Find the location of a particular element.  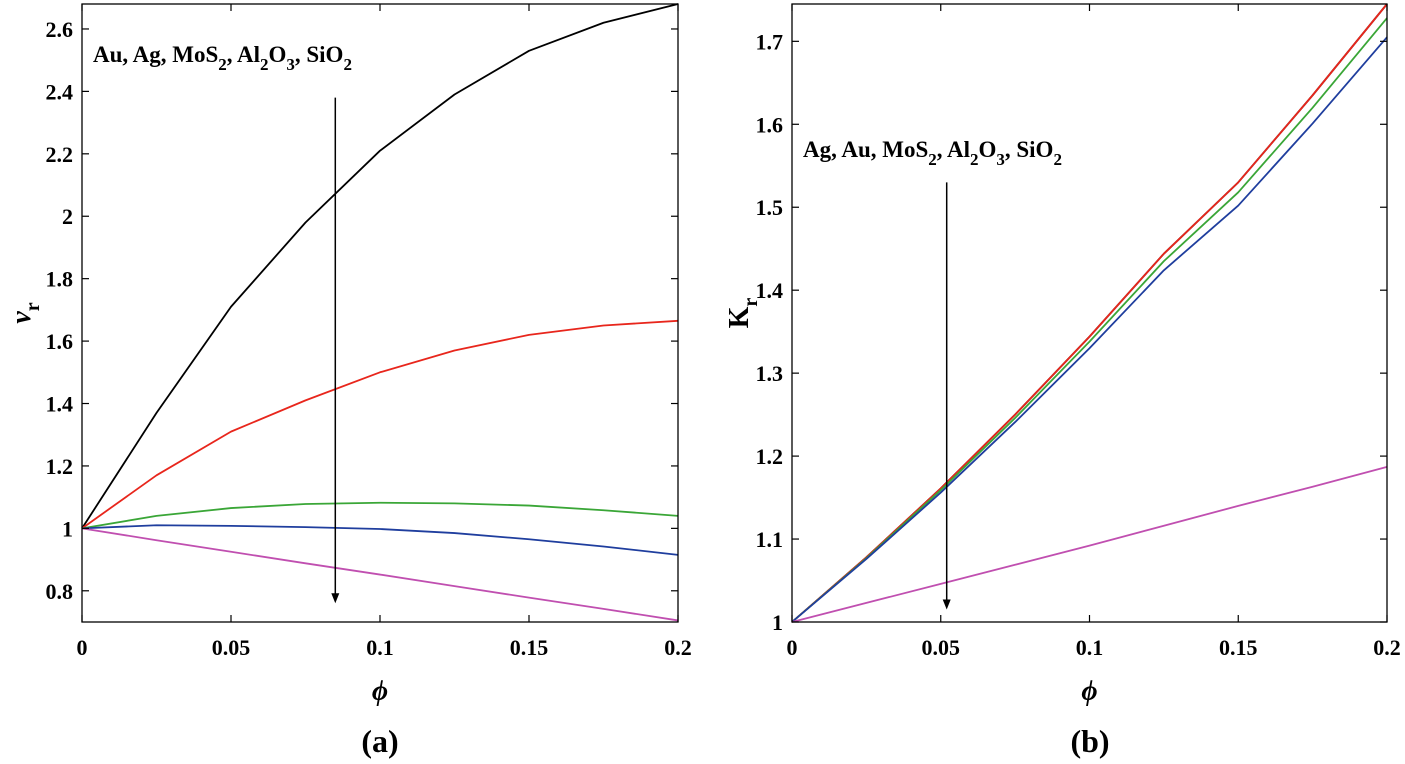

y-tick-label: 1.7 is located at coordinates (770, 41).